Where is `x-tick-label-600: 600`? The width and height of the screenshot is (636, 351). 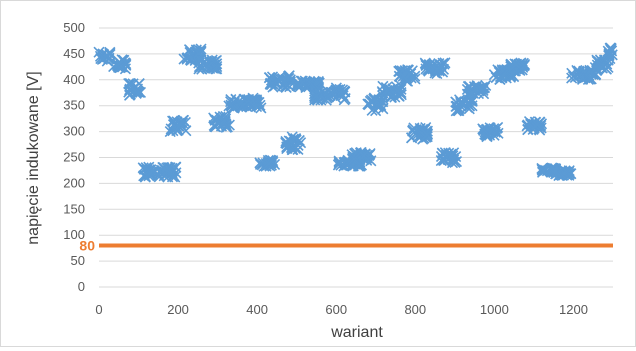 x-tick-label-600: 600 is located at coordinates (336, 309).